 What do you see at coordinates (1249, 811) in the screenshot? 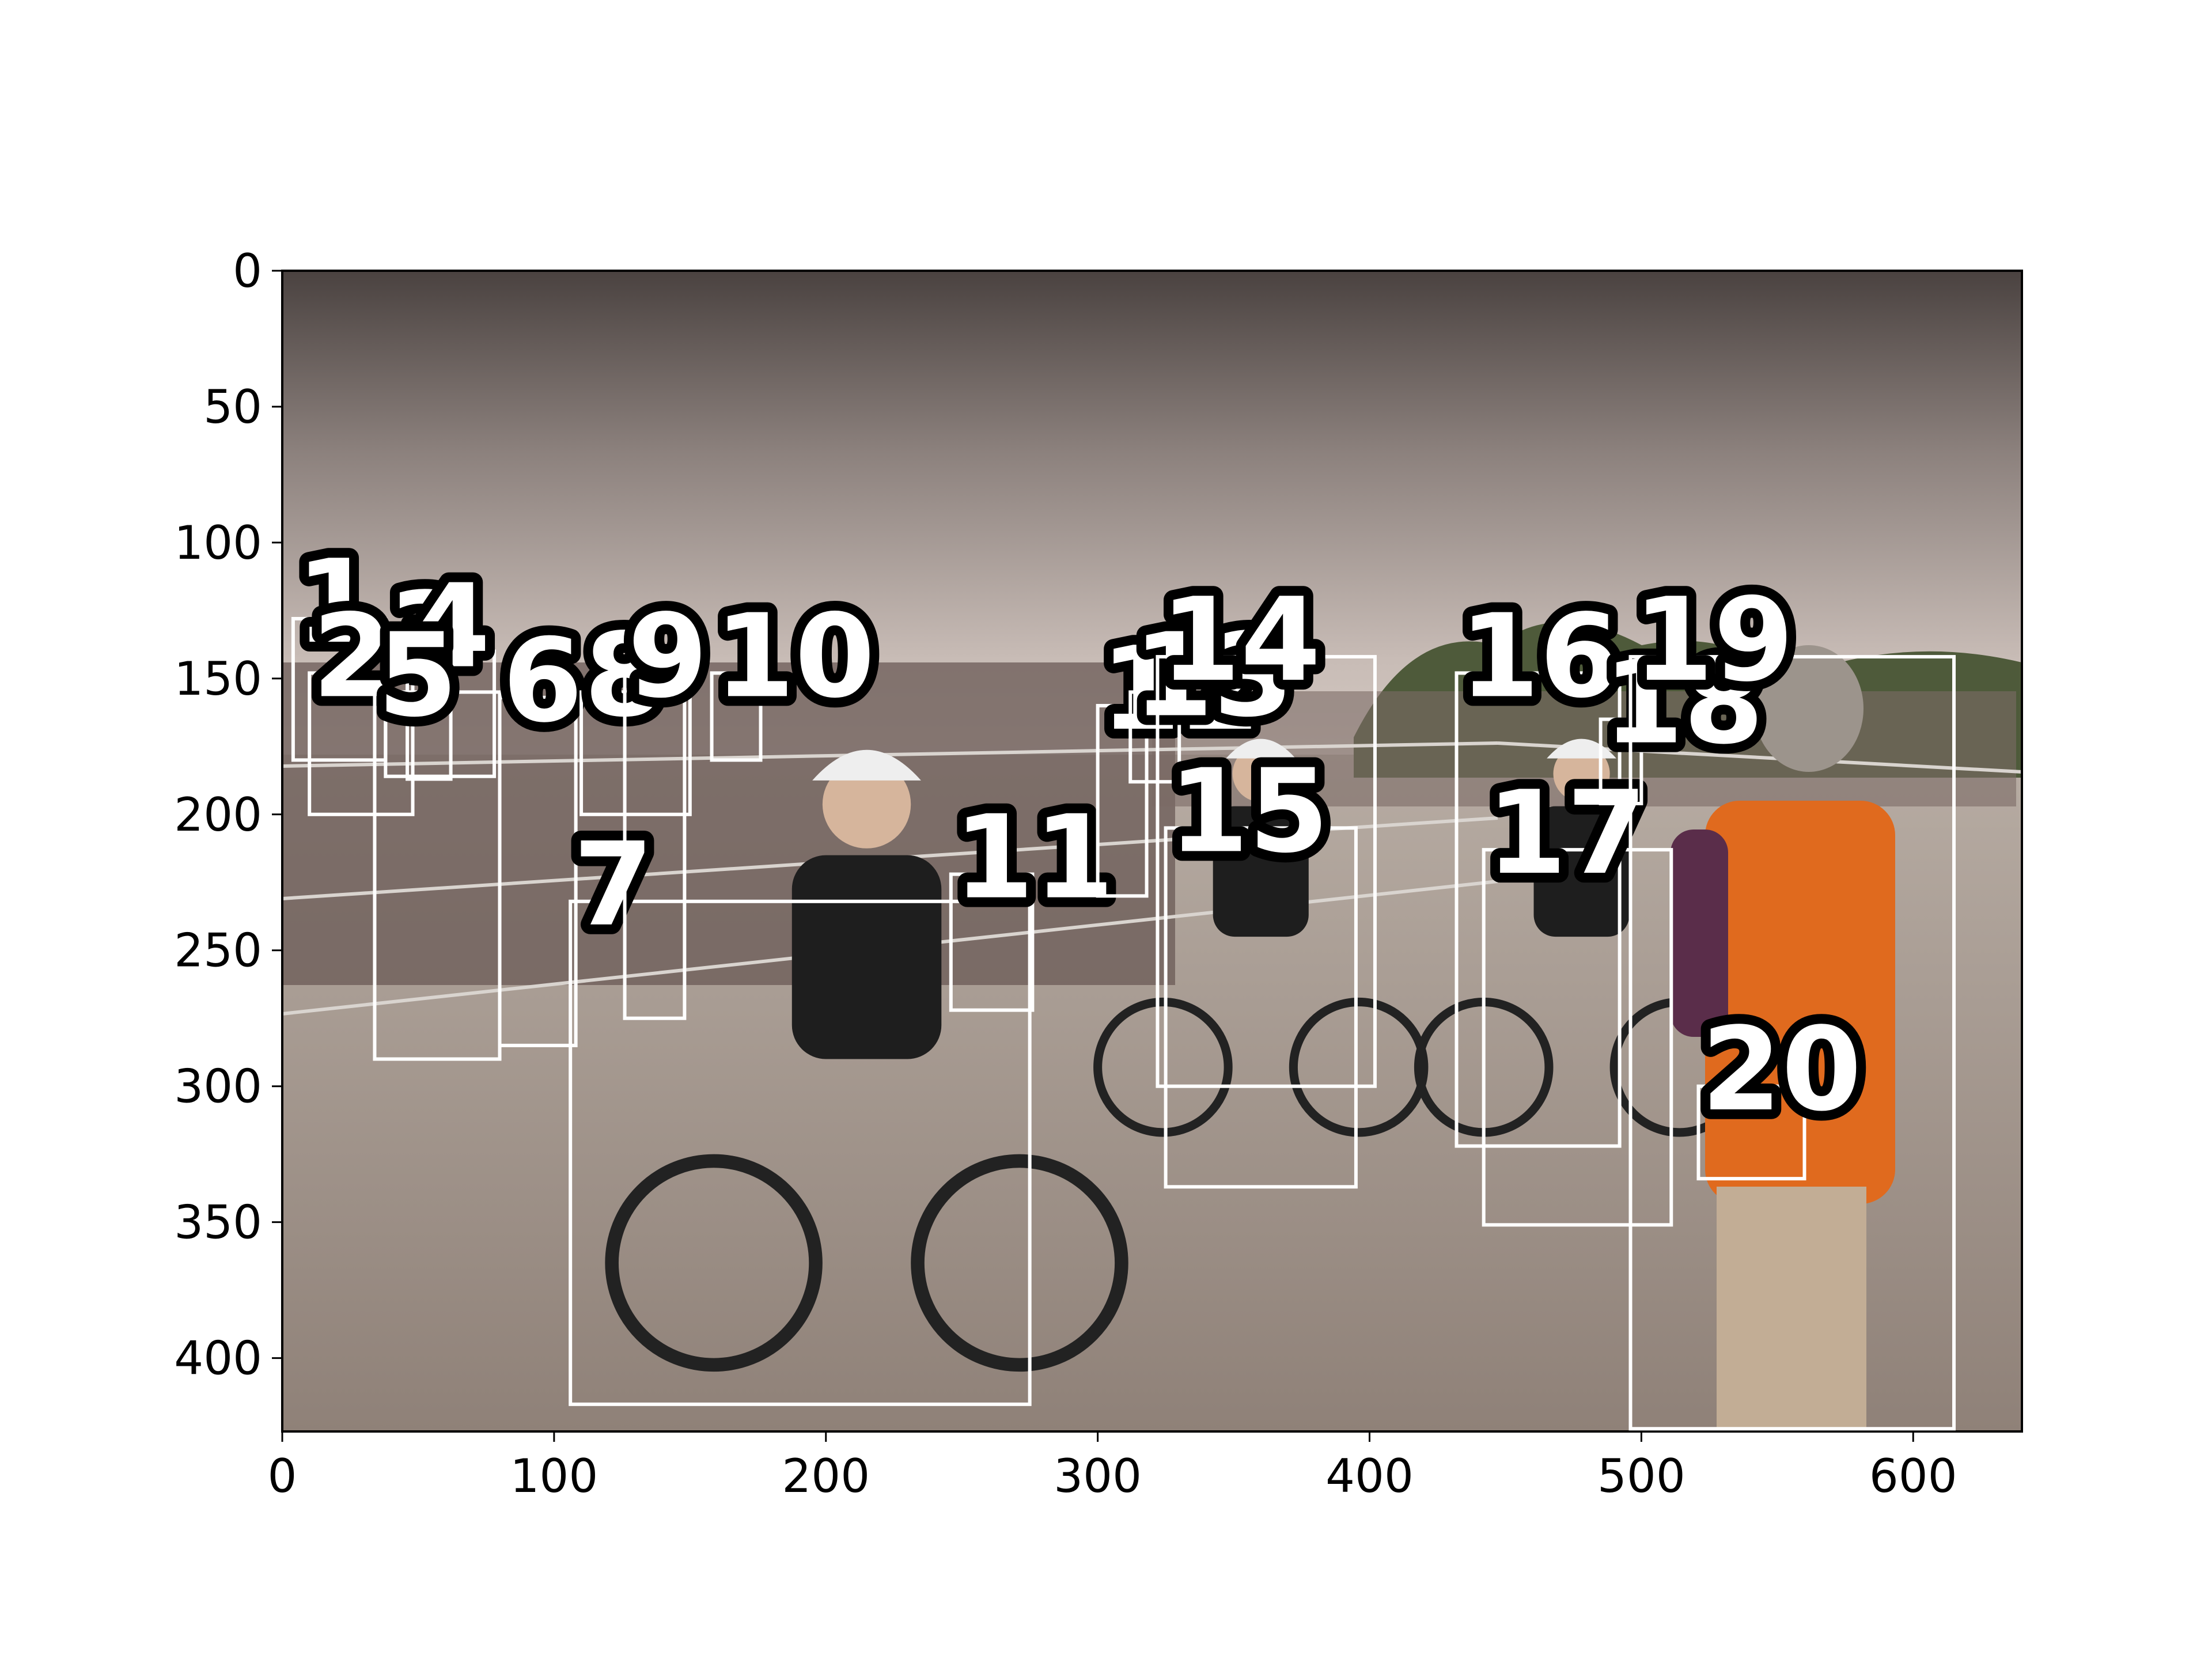
I see `detection-label: 15` at bounding box center [1249, 811].